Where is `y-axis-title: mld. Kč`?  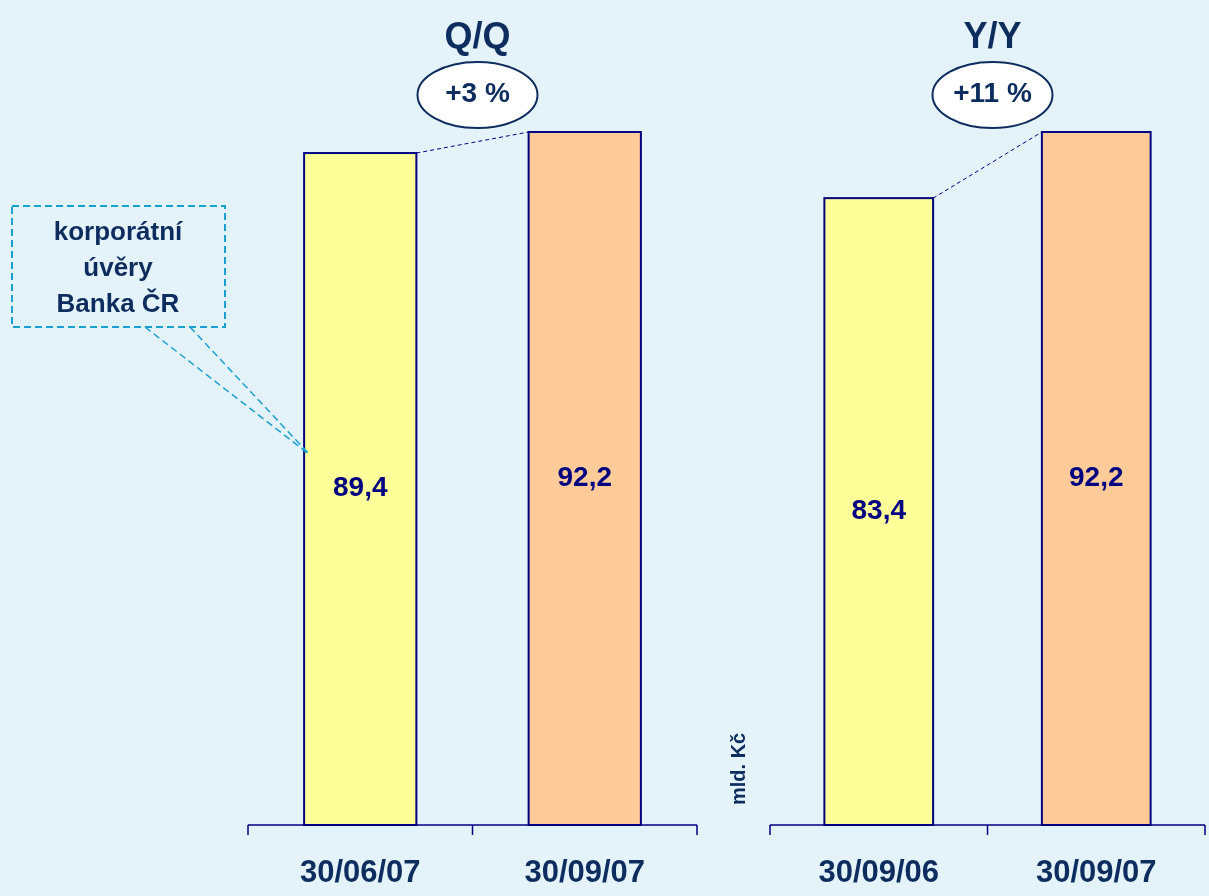
y-axis-title: mld. Kč is located at coordinates (738, 768).